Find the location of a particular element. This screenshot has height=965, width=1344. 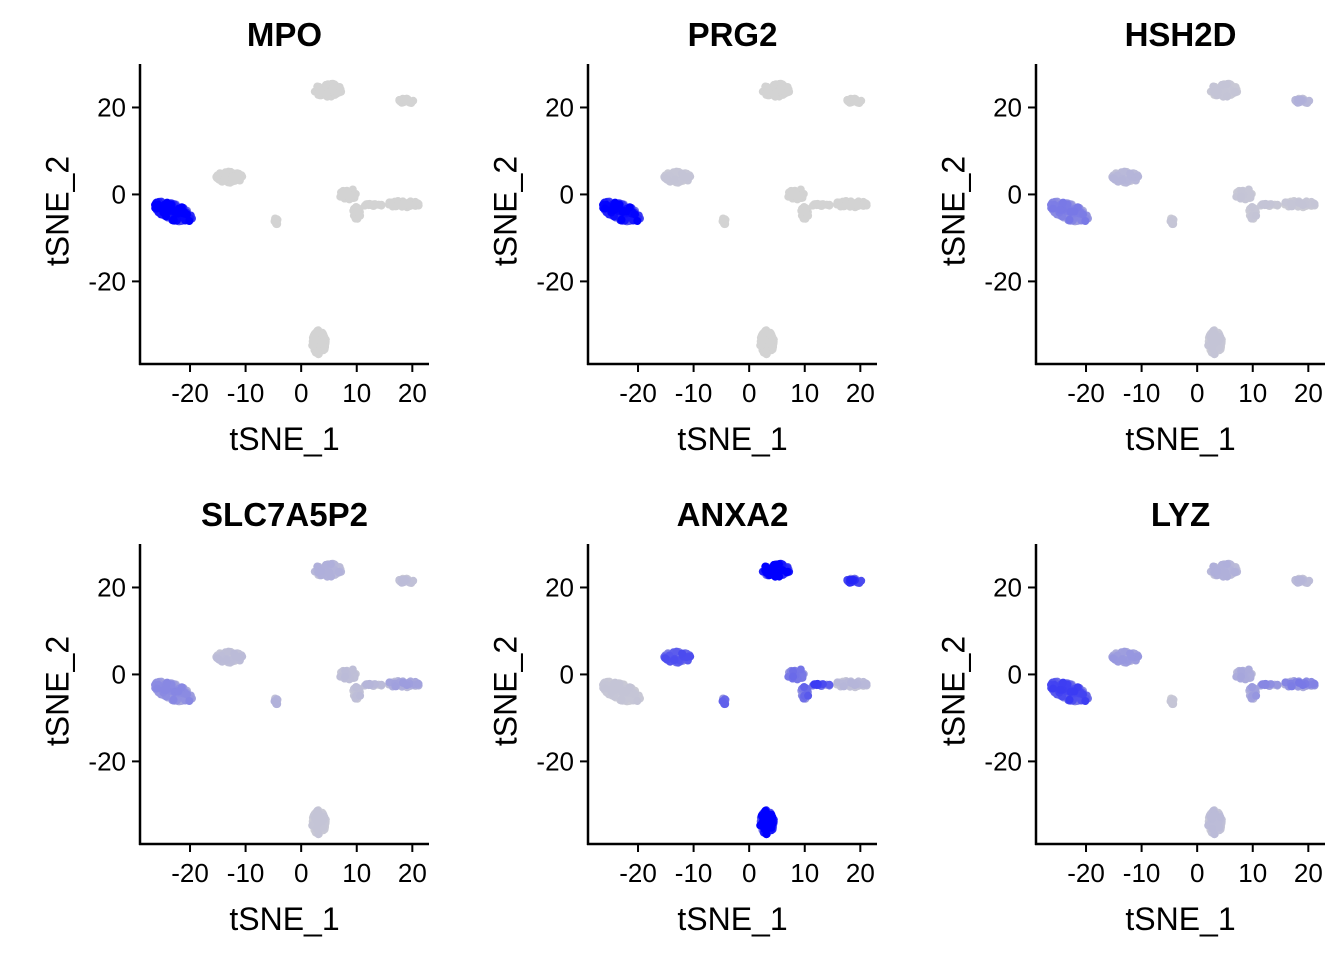

panel-prg2: PRG2 -20 -10 0 10 20 20 0 -20 tSNE_1 tSNE_2 is located at coordinates (682, 236).